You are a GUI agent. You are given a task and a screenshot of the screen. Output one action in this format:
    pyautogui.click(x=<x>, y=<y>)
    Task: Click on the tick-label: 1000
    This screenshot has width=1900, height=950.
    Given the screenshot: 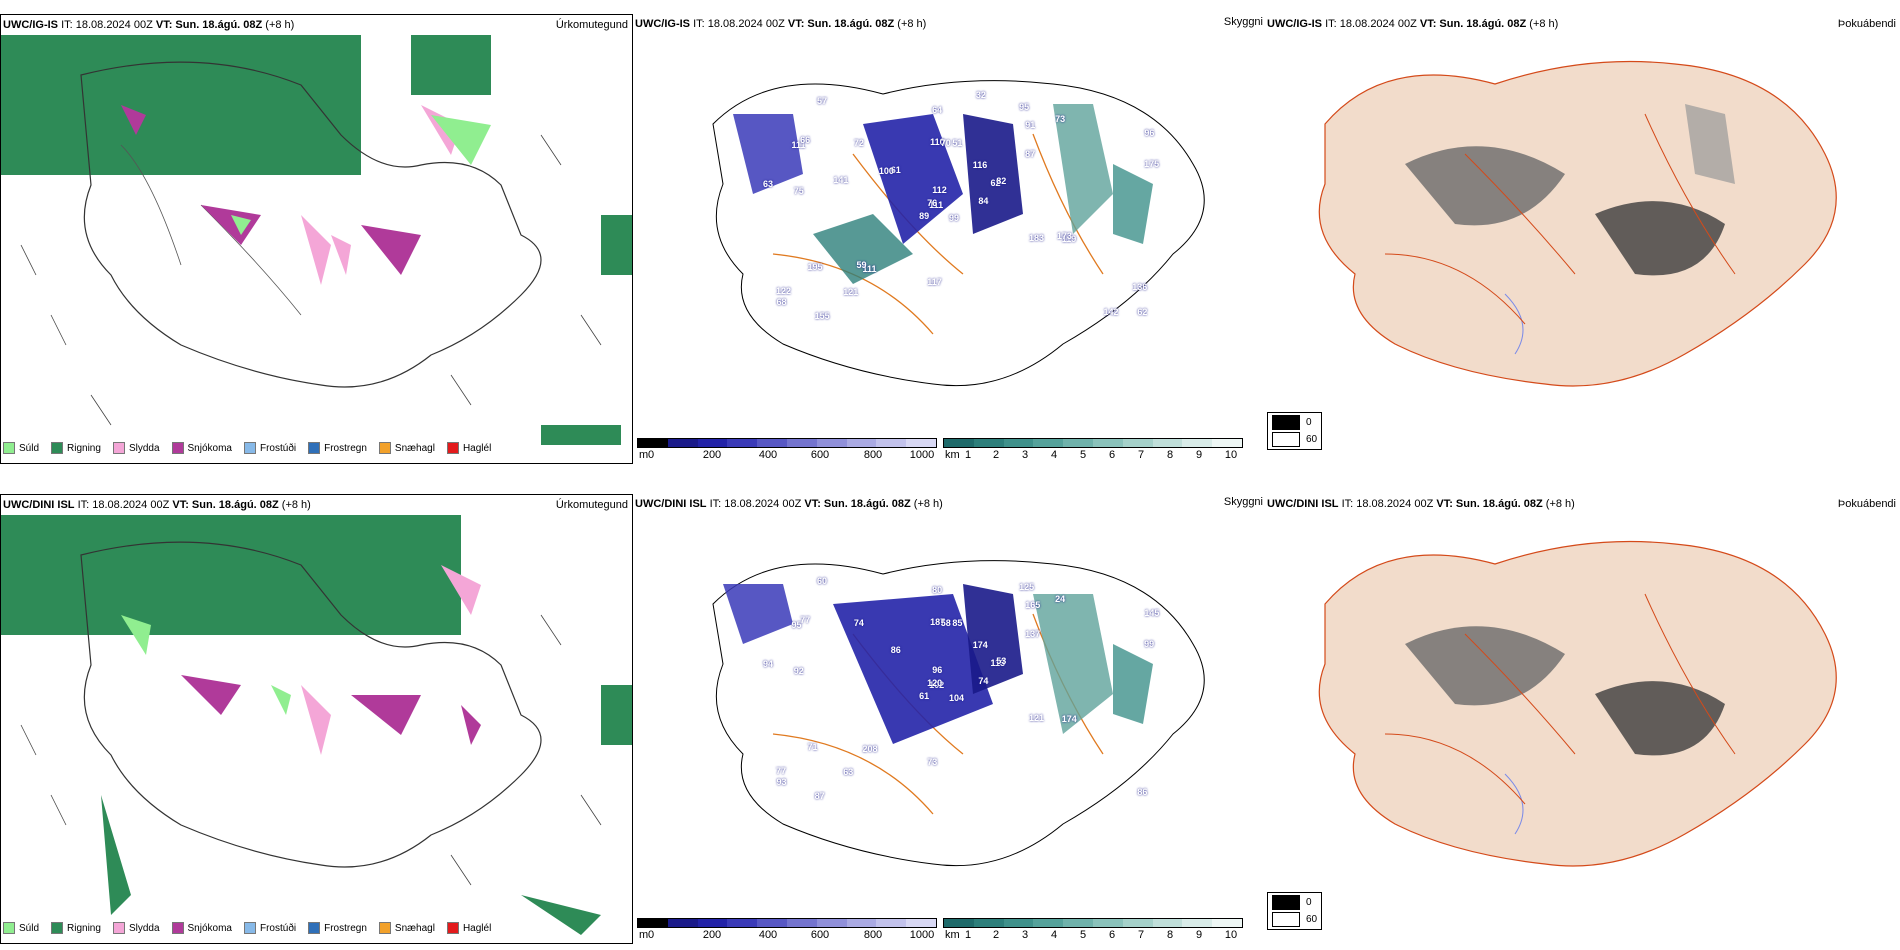 What is the action you would take?
    pyautogui.click(x=922, y=935)
    